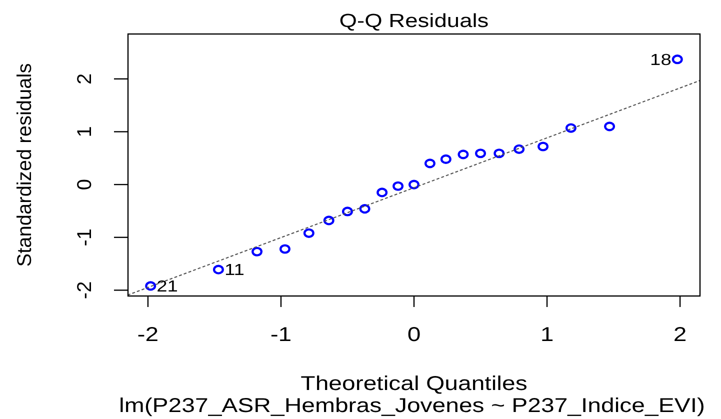  I want to click on y-tick-label: -2, so click(85, 290).